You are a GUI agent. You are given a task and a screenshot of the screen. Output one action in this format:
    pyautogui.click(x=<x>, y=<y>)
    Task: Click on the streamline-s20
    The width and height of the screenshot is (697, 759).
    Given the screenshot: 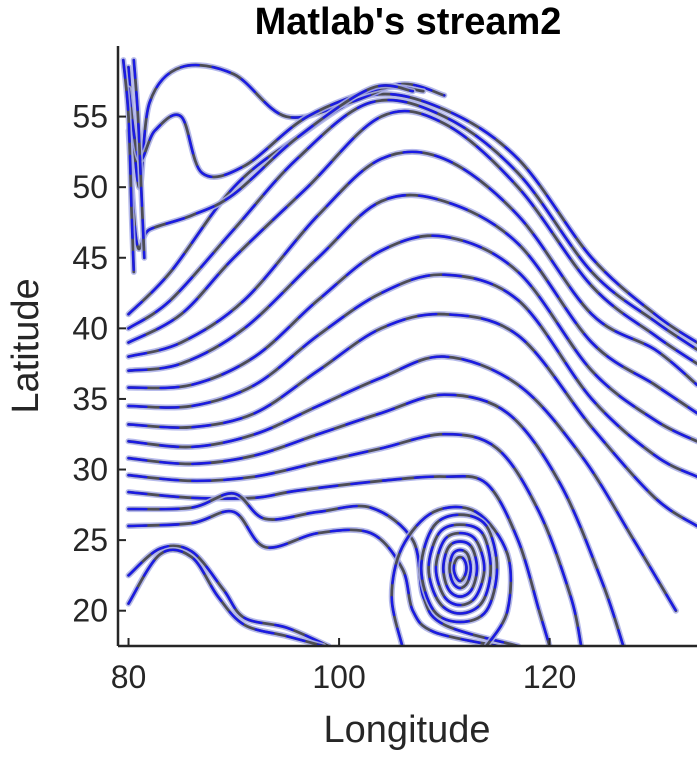 What is the action you would take?
    pyautogui.click(x=128, y=166)
    